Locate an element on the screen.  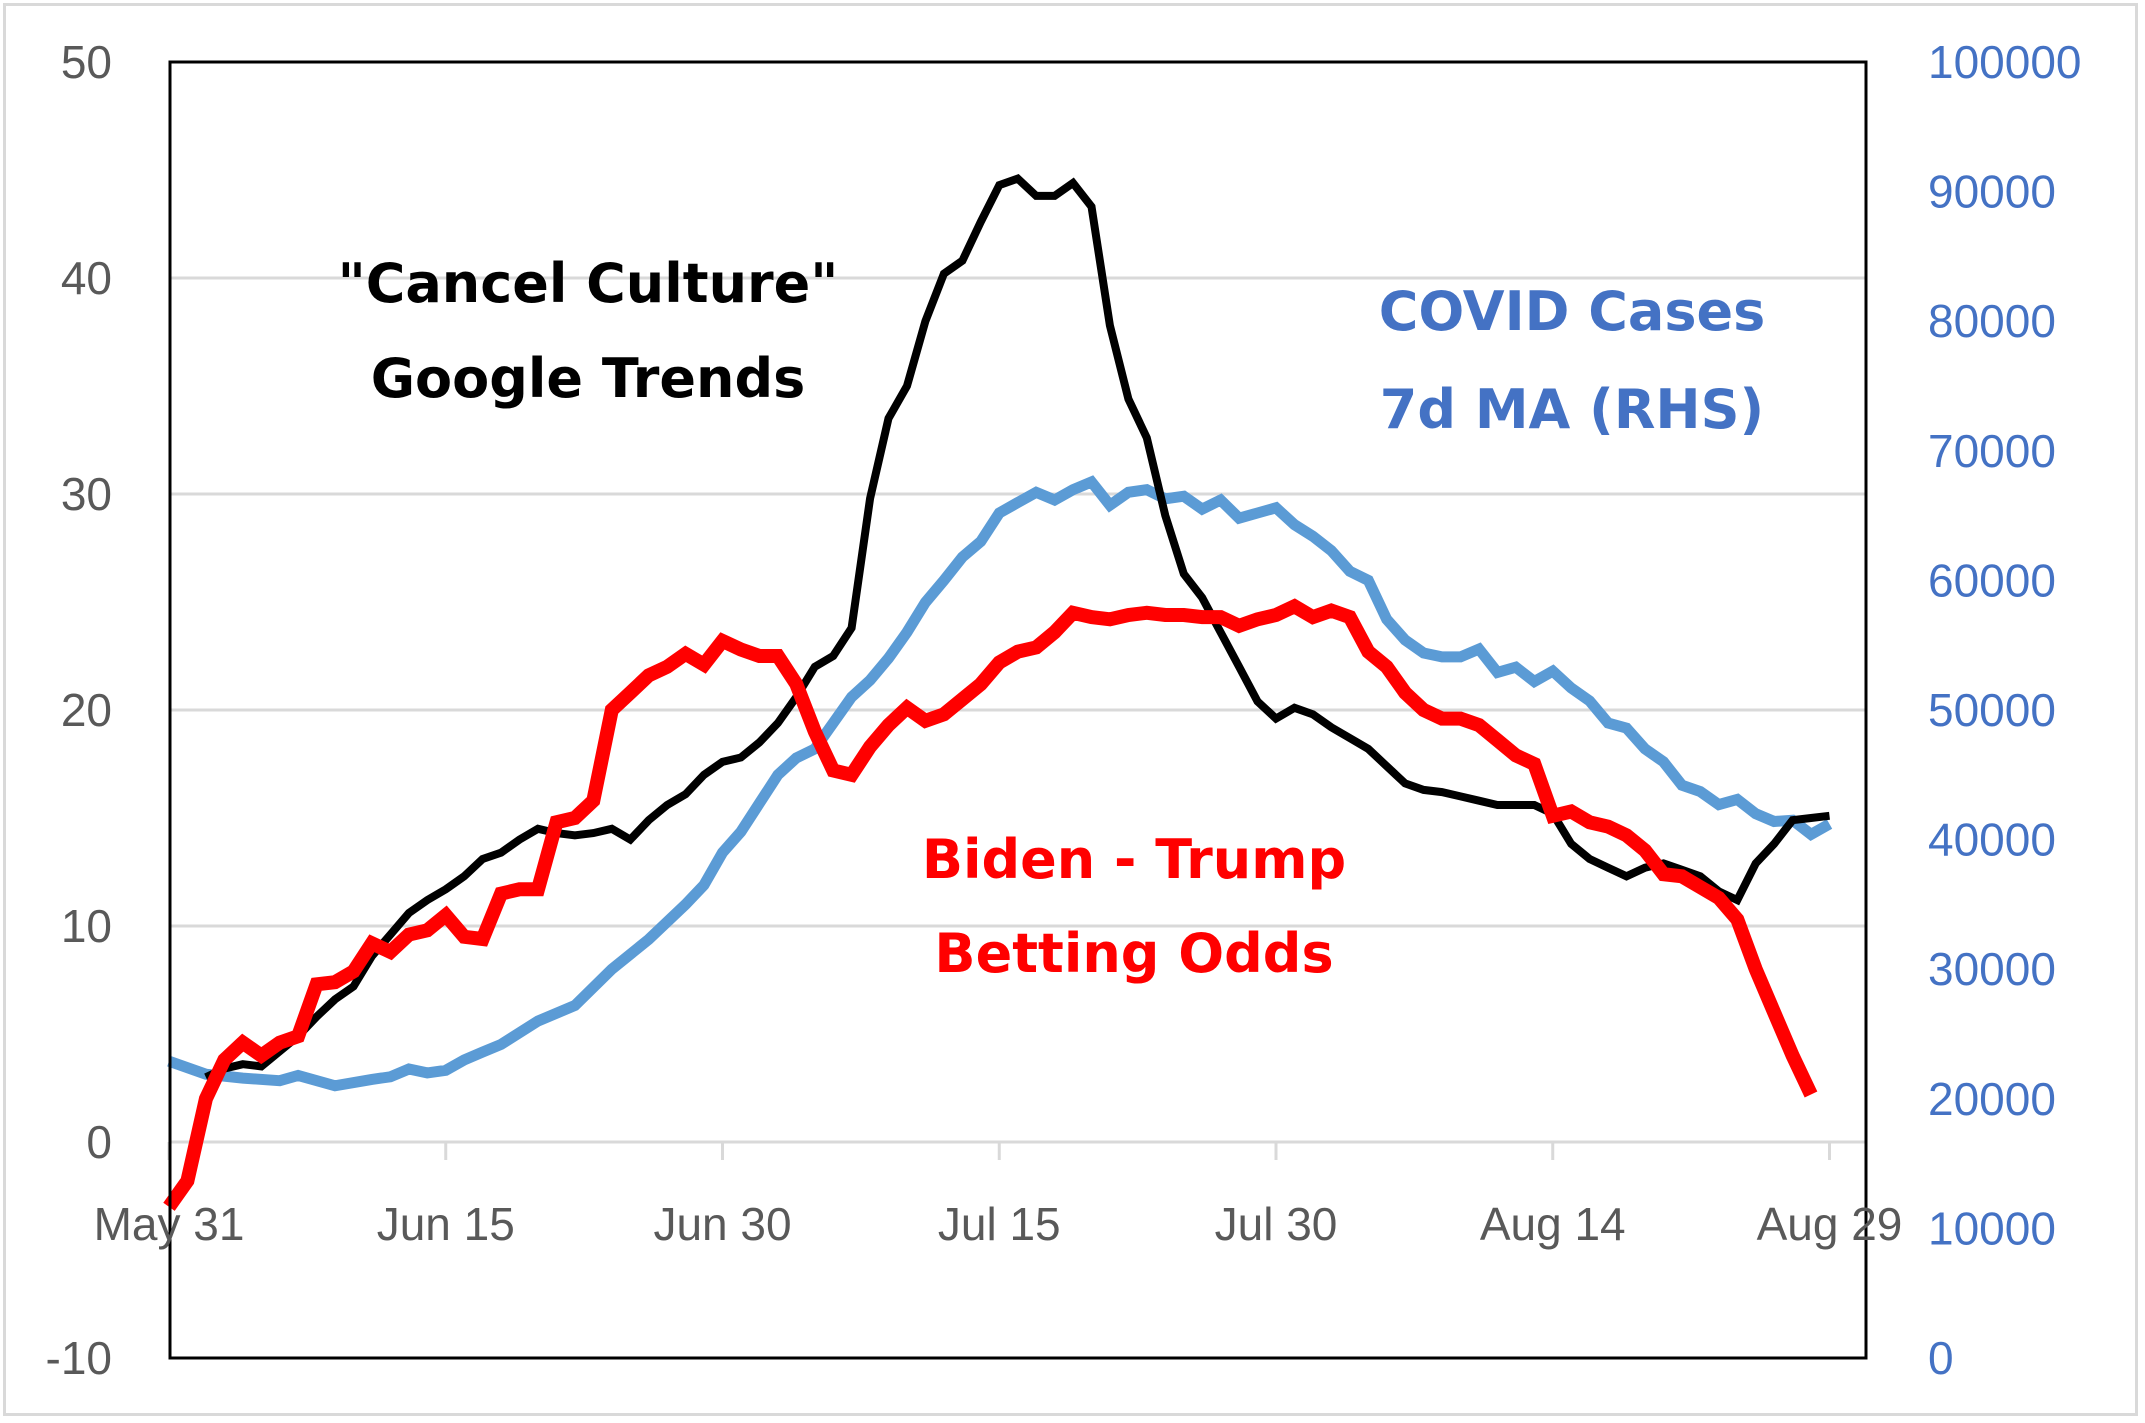
annotation-cancel-culture-line1: "Cancel Culture" is located at coordinates (588, 283).